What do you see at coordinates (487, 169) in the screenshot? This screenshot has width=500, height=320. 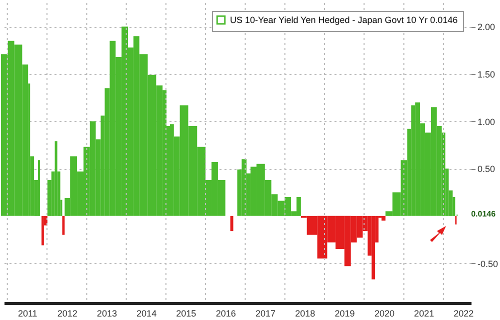 I see `y-tick-label: 0.50` at bounding box center [487, 169].